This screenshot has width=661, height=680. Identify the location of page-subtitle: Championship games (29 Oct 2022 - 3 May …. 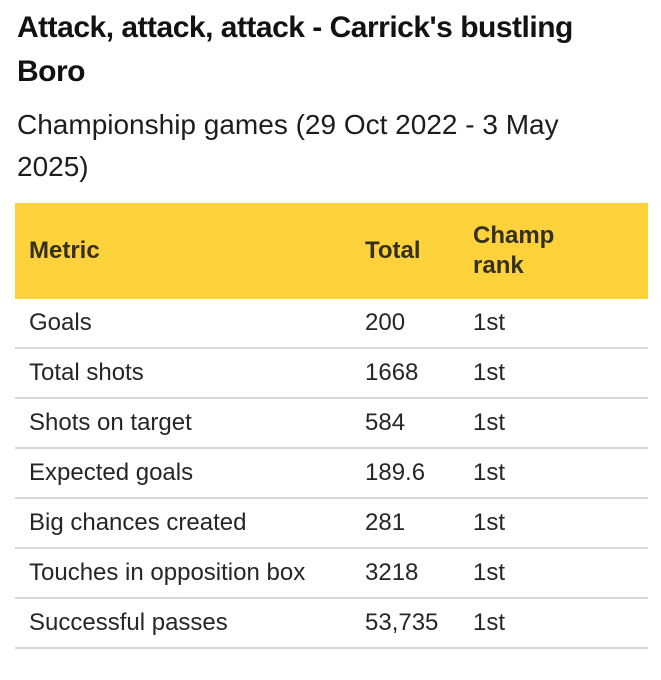
(288, 145).